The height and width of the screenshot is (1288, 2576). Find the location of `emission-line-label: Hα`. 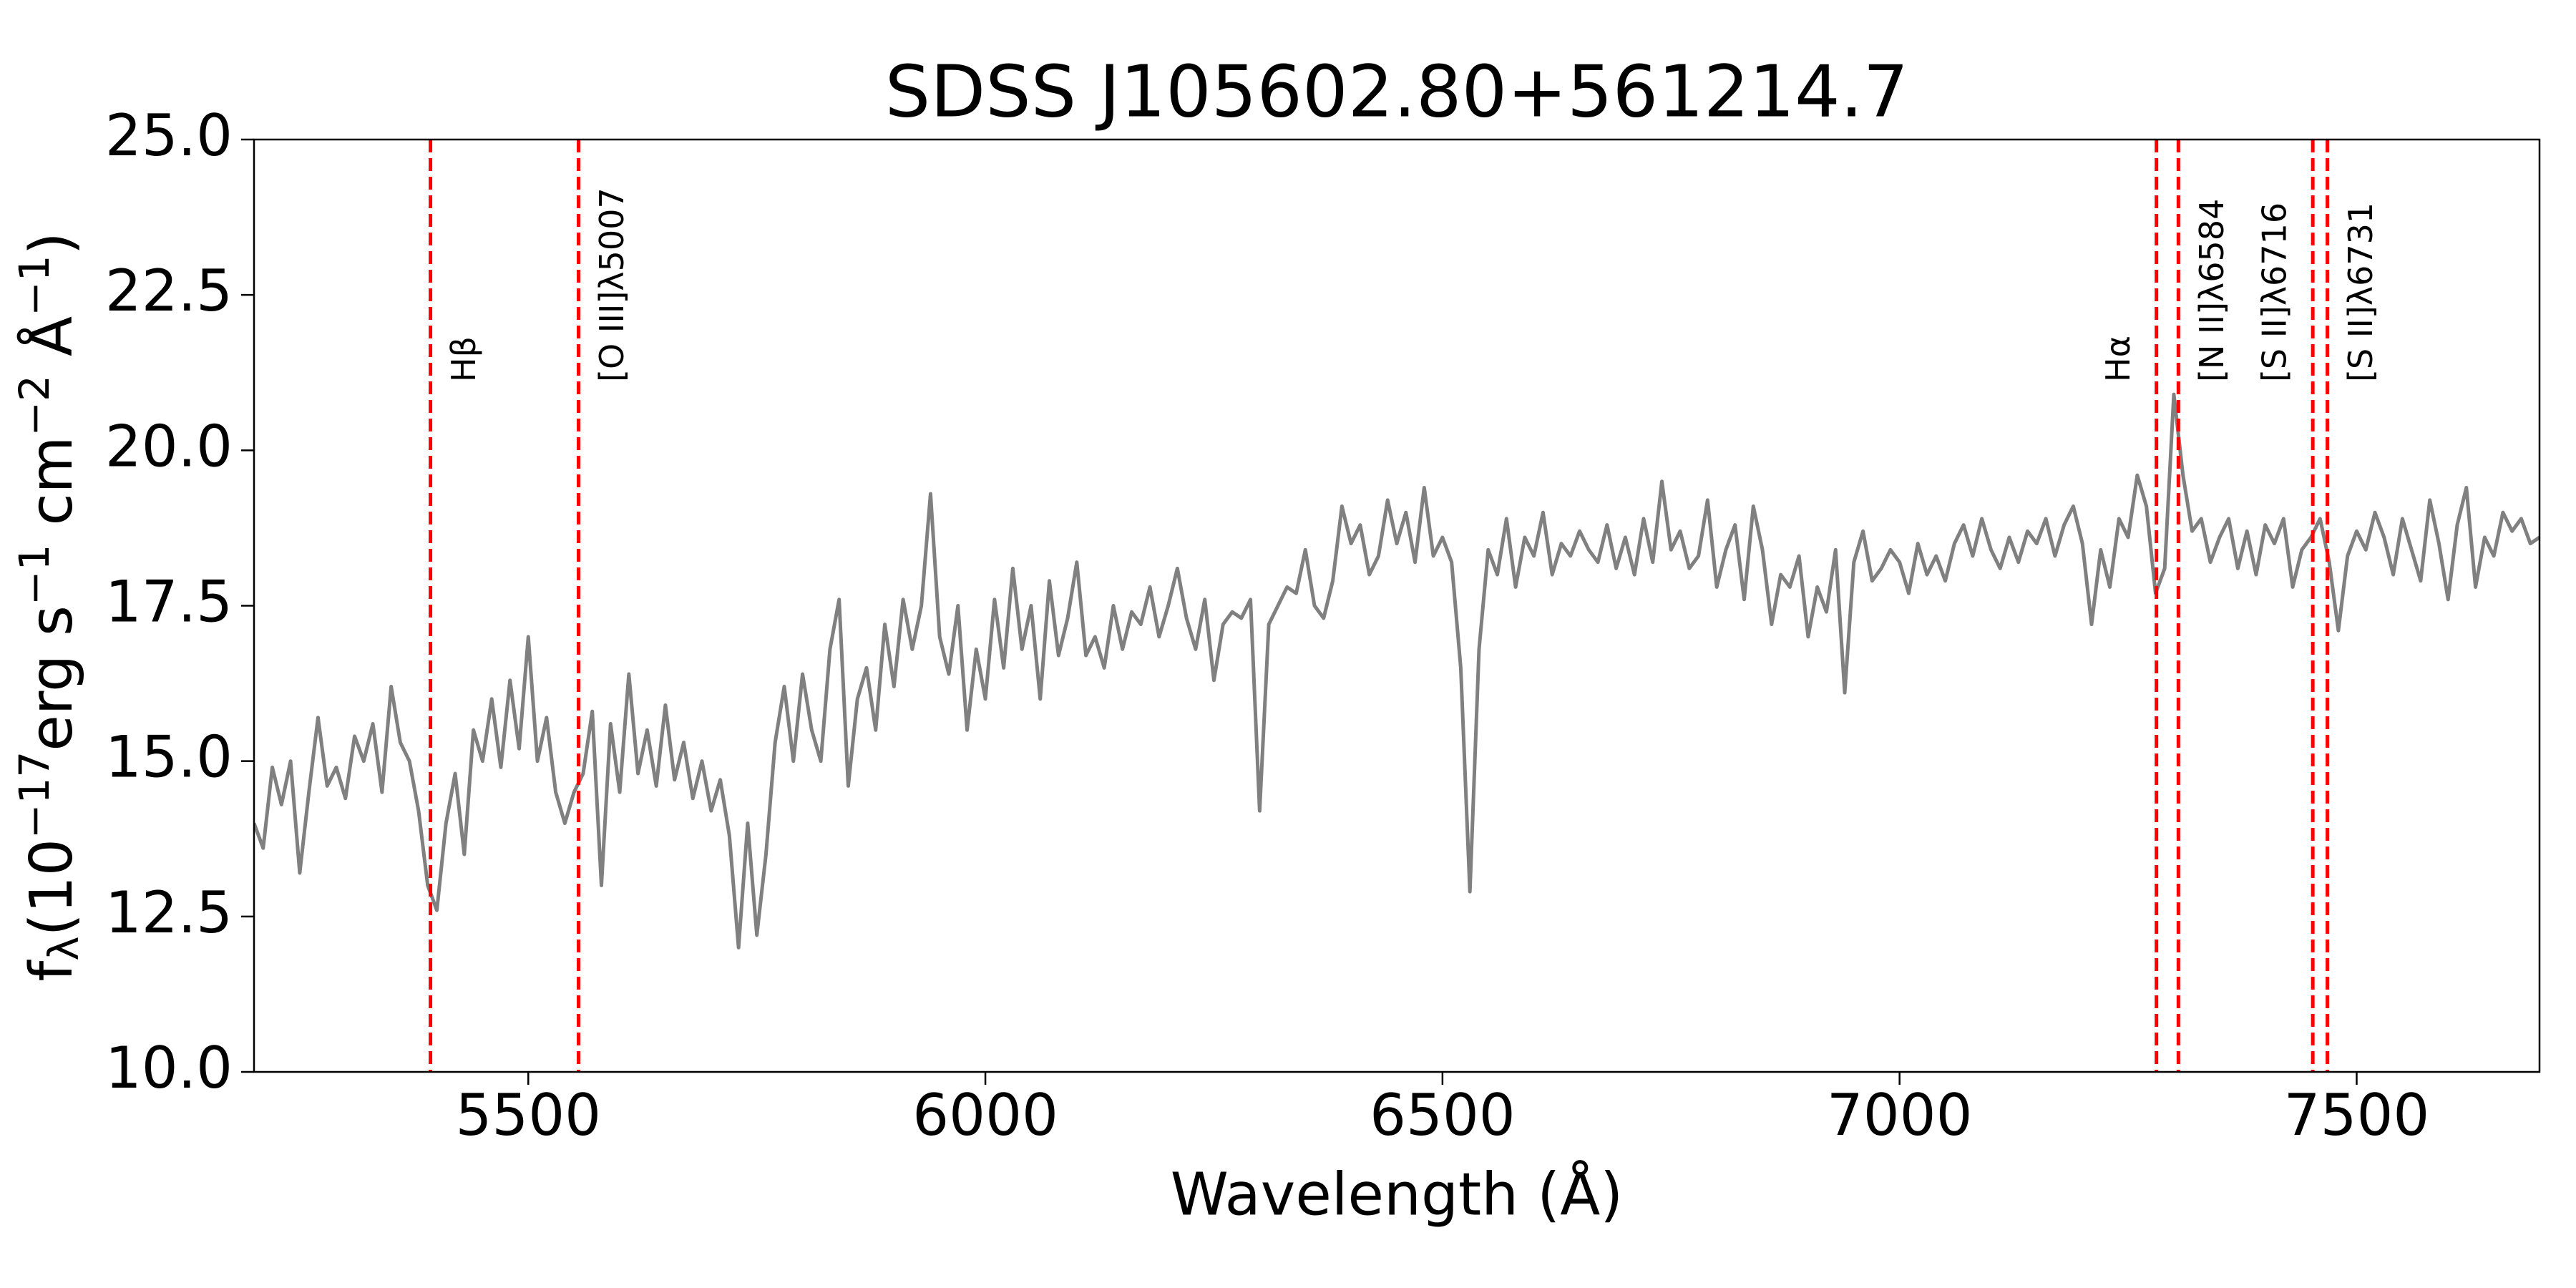

emission-line-label: Hα is located at coordinates (2118, 359).